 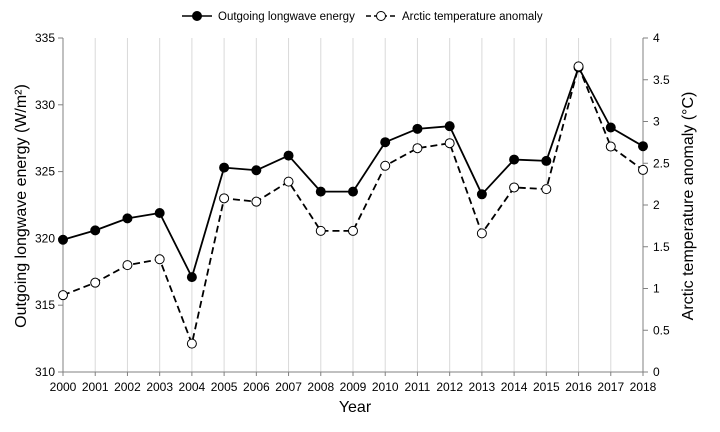 What do you see at coordinates (661, 80) in the screenshot?
I see `right-y-tick-label: 3.5` at bounding box center [661, 80].